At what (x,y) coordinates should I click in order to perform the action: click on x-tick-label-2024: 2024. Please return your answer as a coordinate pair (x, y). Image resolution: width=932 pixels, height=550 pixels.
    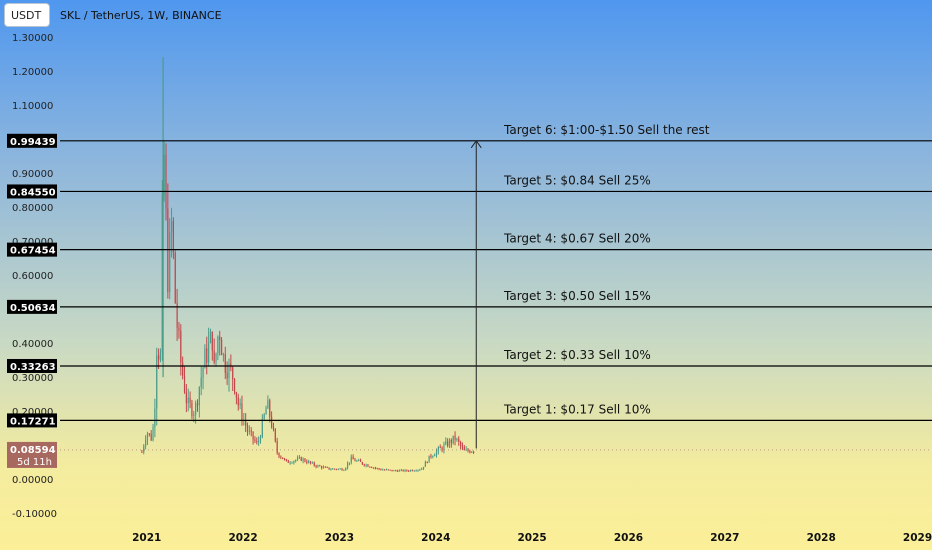
    Looking at the image, I should click on (435, 538).